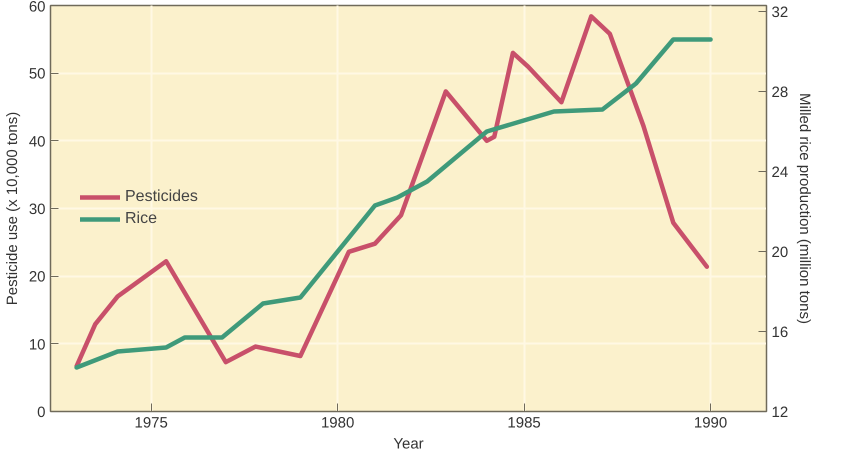 This screenshot has height=458, width=841. Describe the element at coordinates (141, 219) in the screenshot. I see `legend-label: Rice` at that location.